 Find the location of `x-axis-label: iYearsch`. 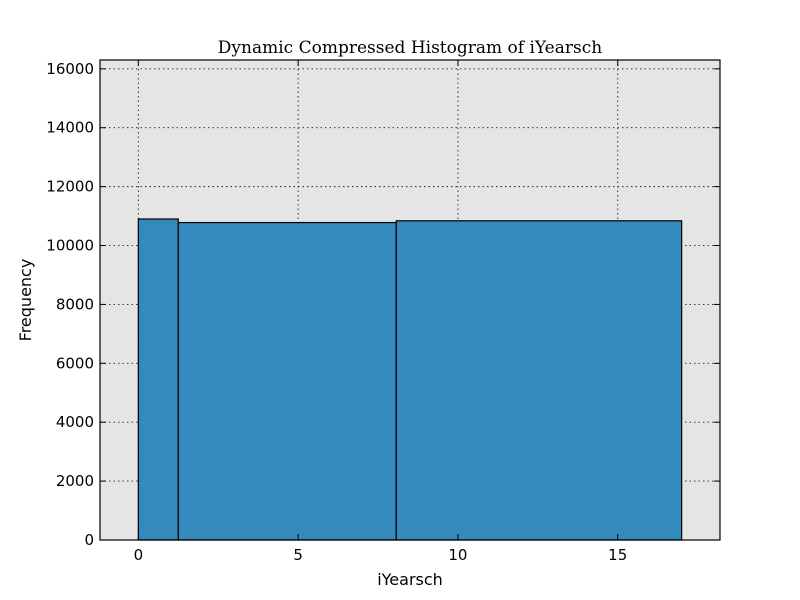

x-axis-label: iYearsch is located at coordinates (410, 579).